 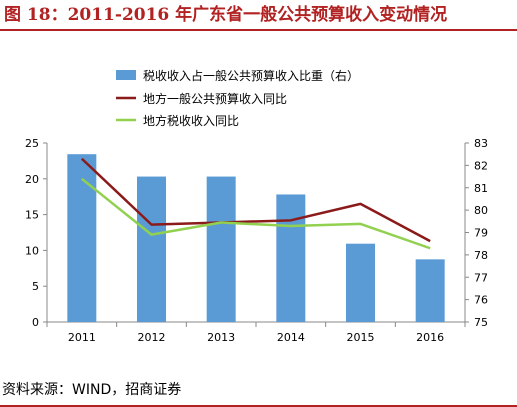 What do you see at coordinates (32, 143) in the screenshot?
I see `left-tick-label: 25` at bounding box center [32, 143].